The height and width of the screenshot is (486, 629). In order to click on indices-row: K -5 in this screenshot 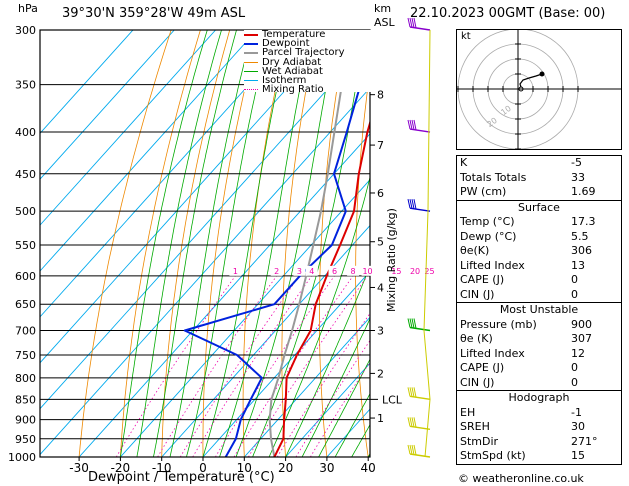, I will do `click(521, 162)`.